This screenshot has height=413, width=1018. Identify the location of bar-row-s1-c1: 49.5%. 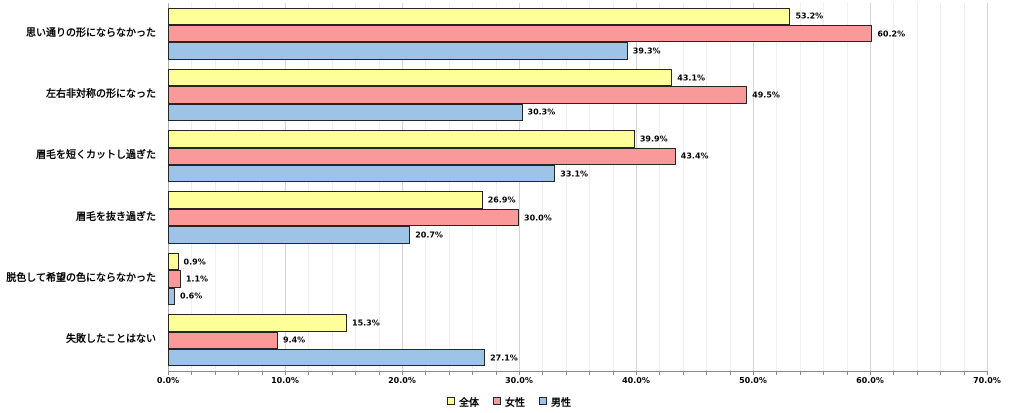
(577, 95).